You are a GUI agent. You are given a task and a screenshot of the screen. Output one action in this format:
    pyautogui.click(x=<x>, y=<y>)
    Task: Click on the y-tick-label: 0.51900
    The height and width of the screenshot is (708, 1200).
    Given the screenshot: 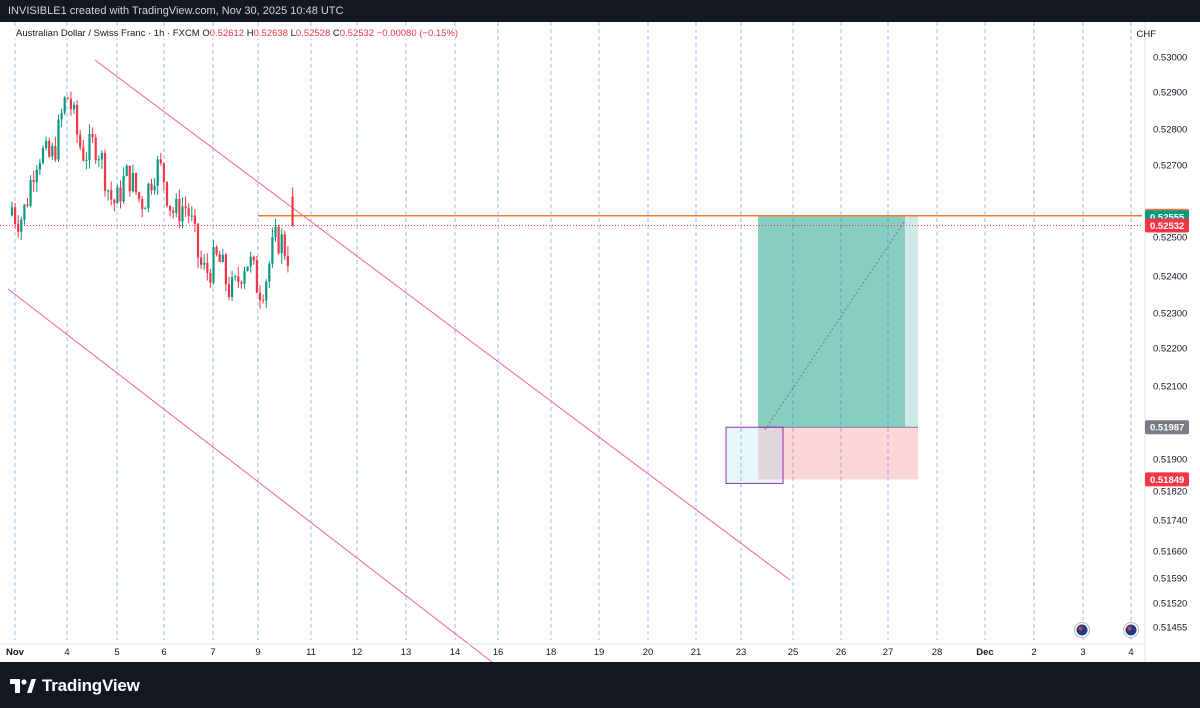 What is the action you would take?
    pyautogui.click(x=1170, y=460)
    